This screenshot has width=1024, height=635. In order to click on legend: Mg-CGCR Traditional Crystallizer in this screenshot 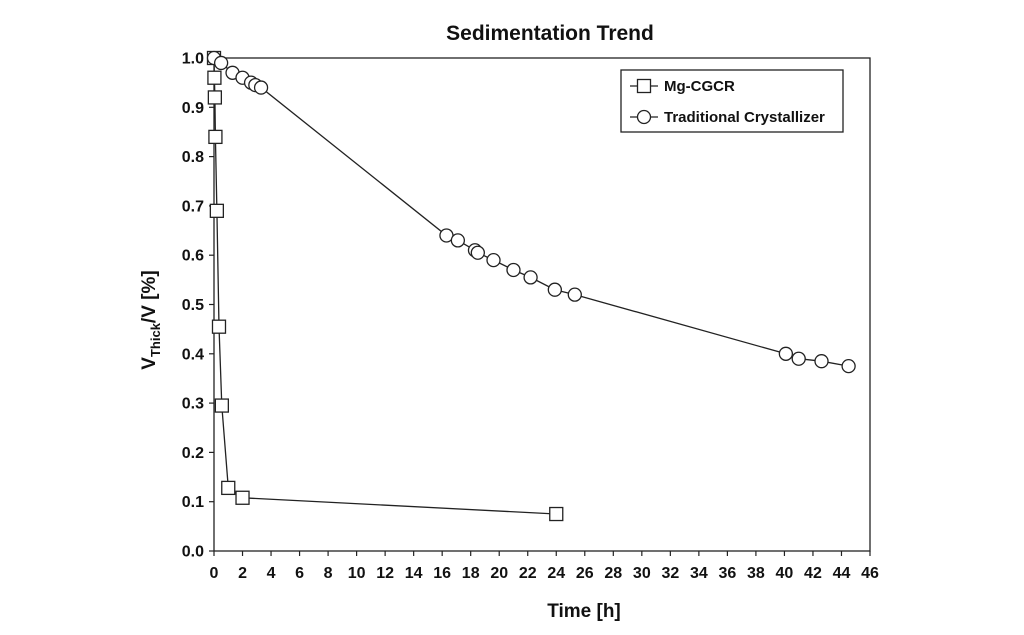, I will do `click(732, 101)`.